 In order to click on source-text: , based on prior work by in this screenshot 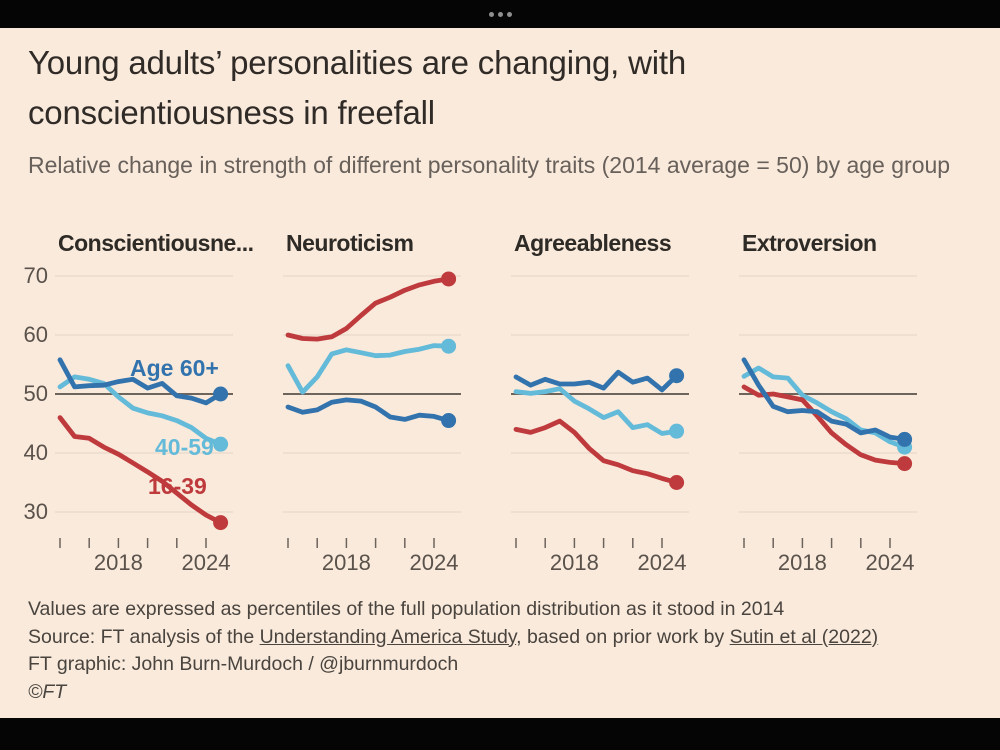, I will do `click(623, 636)`.